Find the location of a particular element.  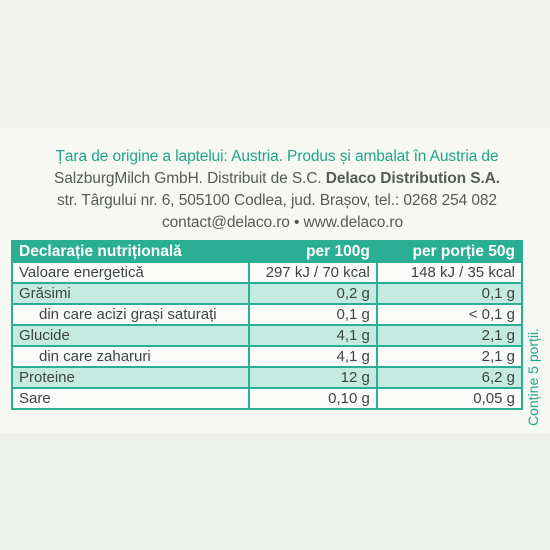

portion-count-note: Conține 5 porții. is located at coordinates (533, 376).